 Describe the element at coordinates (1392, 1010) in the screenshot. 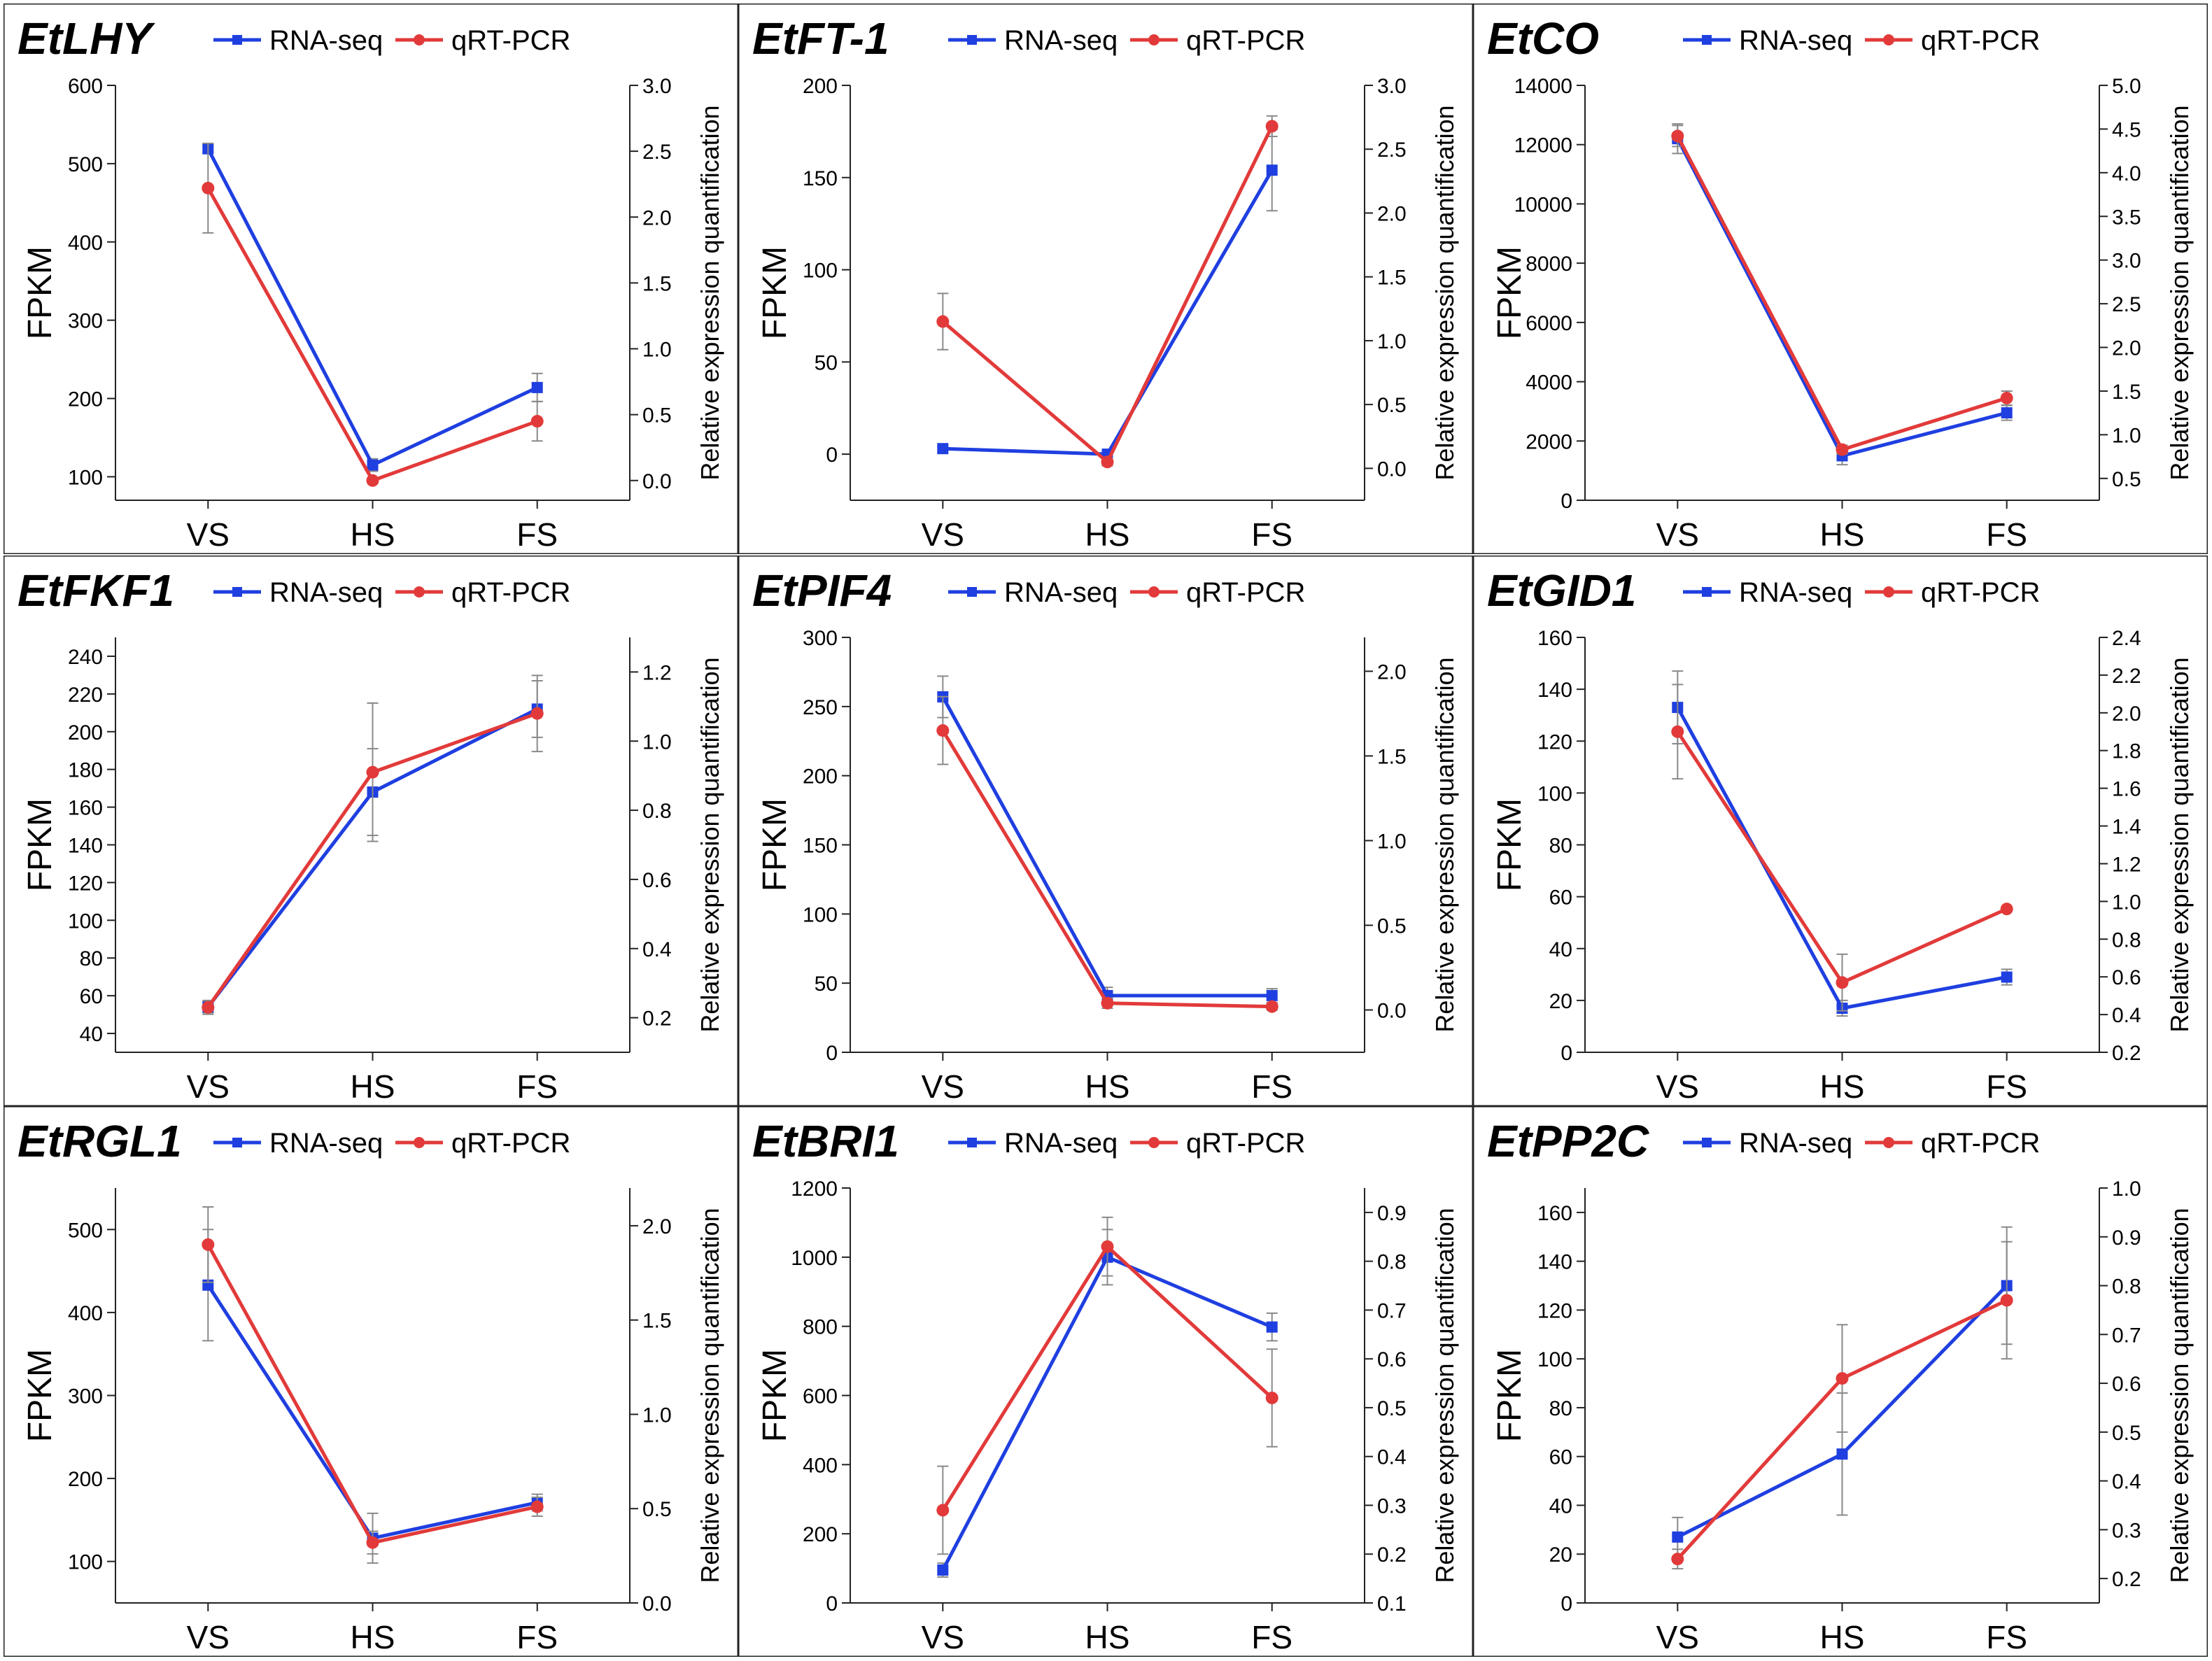

I see `right-tick-label: 0.0` at that location.